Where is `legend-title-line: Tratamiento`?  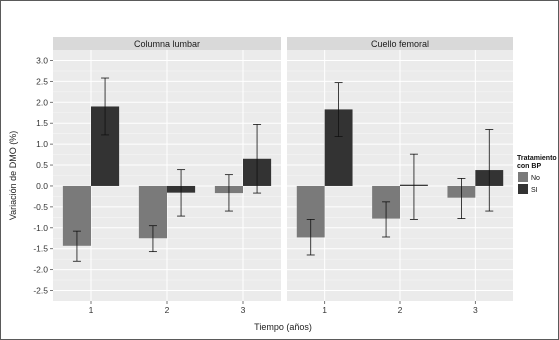 legend-title-line: Tratamiento is located at coordinates (537, 158).